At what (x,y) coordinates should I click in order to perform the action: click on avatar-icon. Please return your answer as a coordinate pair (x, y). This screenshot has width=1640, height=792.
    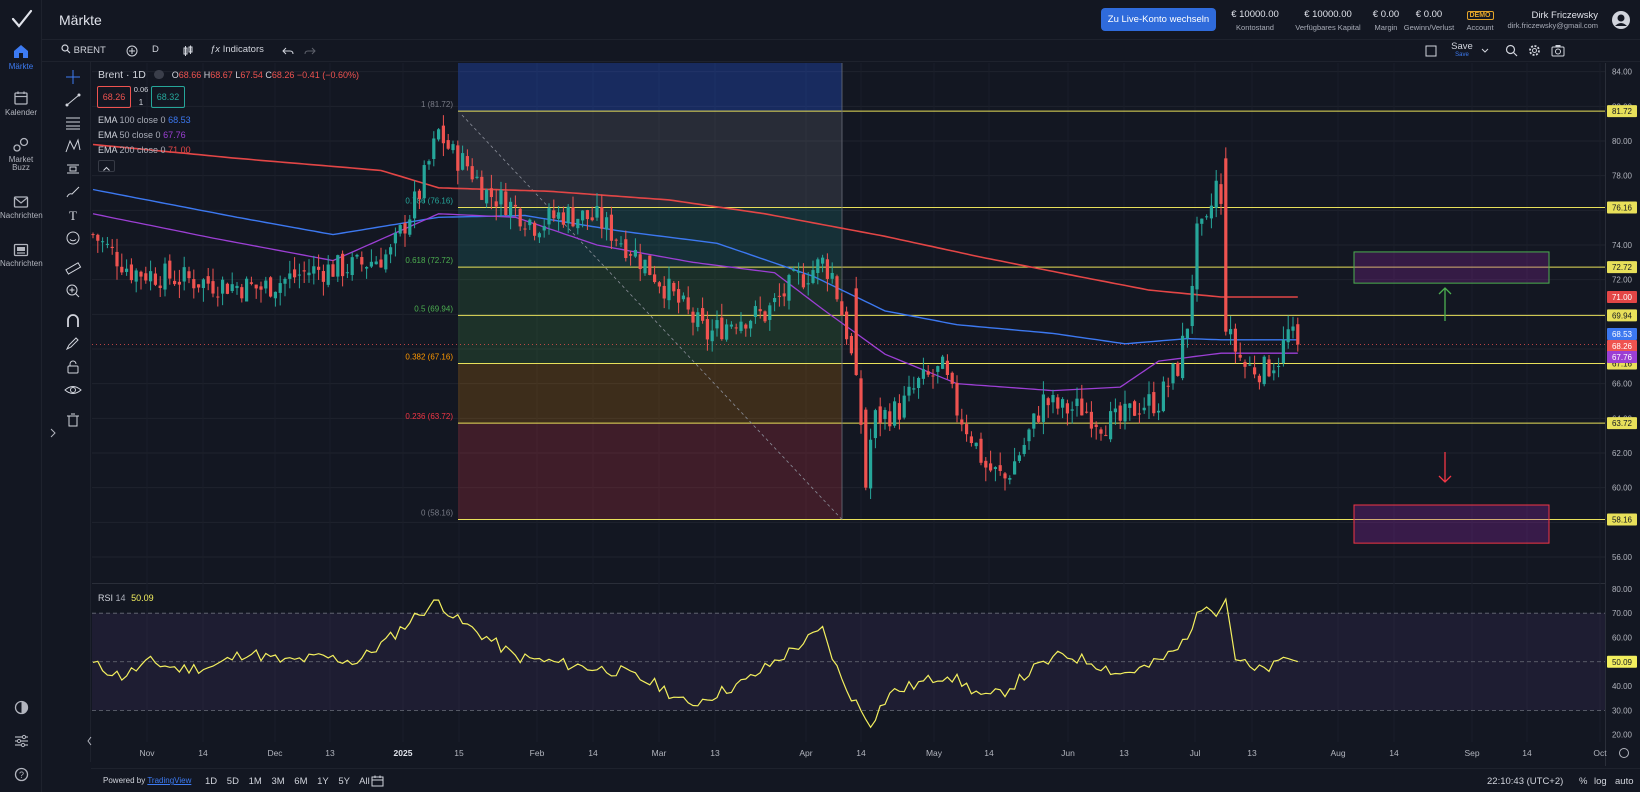
    Looking at the image, I should click on (1621, 20).